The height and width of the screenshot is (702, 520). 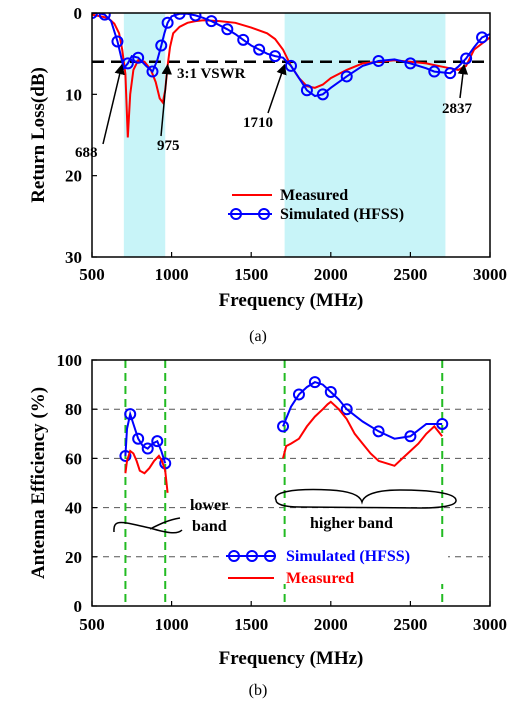 I want to click on frequency-annotations: 688 975 1710 2837, so click(x=274, y=112).